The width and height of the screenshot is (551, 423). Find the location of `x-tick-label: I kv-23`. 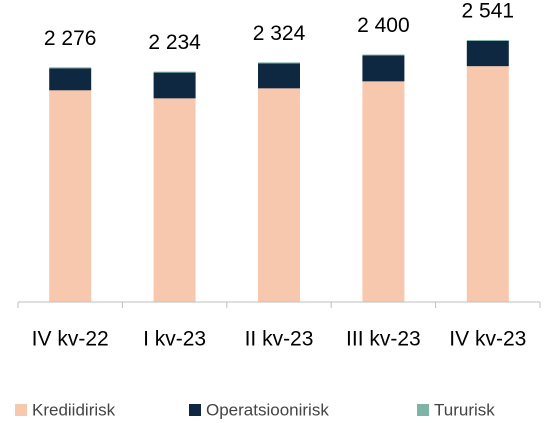

x-tick-label: I kv-23 is located at coordinates (174, 339).